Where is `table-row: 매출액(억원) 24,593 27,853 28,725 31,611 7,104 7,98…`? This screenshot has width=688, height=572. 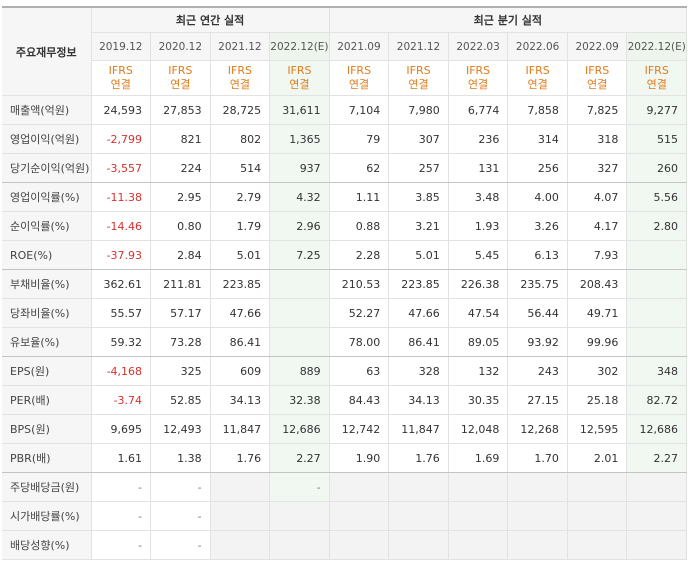 table-row: 매출액(억원) 24,593 27,853 28,725 31,611 7,104 7,98… is located at coordinates (344, 110).